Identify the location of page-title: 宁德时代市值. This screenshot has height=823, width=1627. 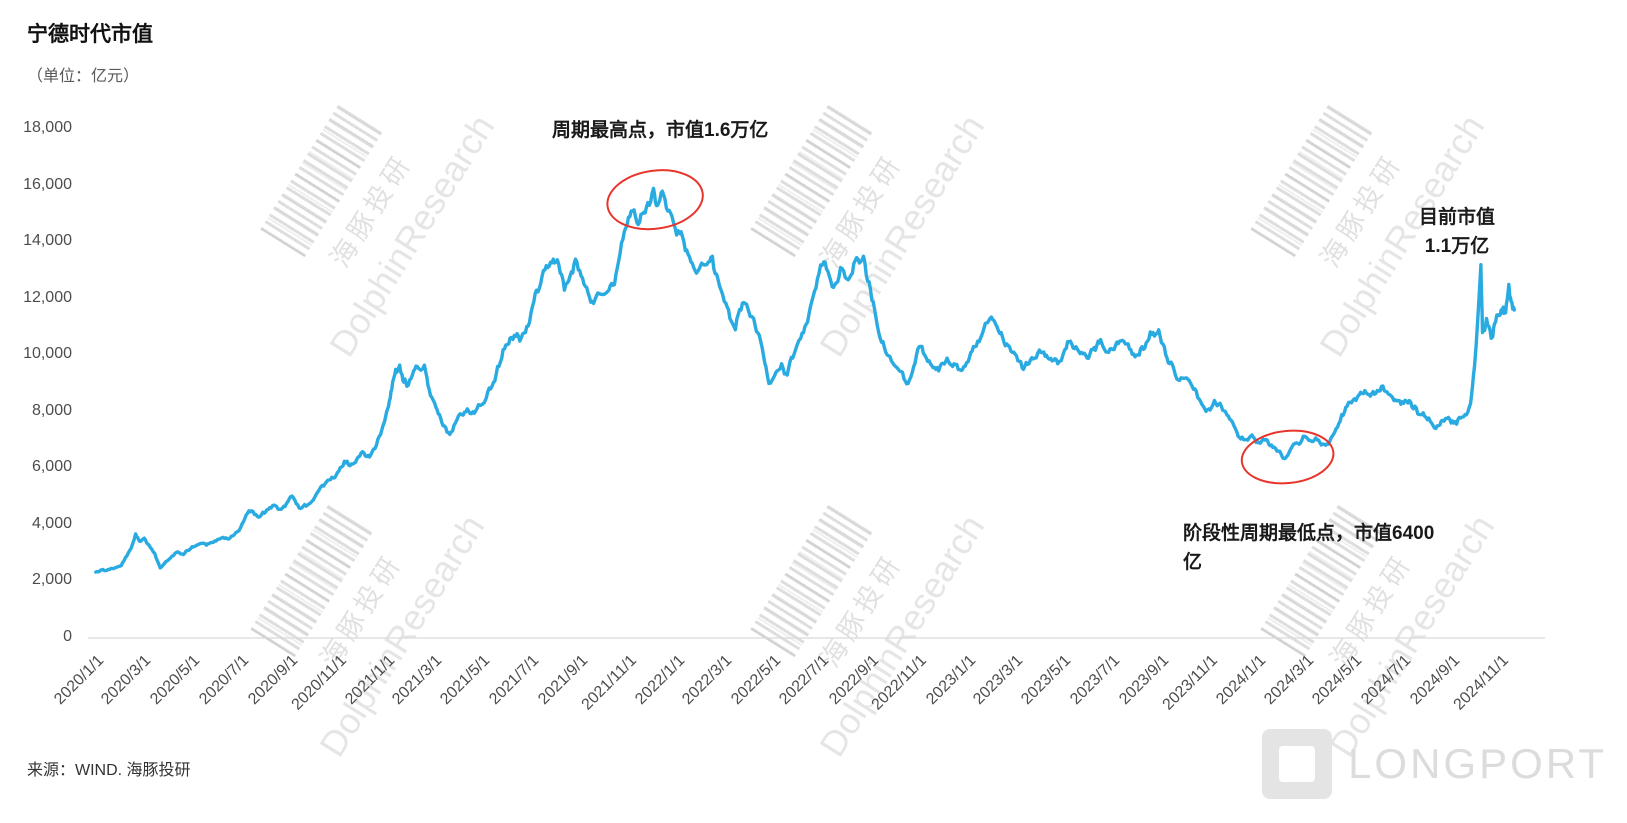
(90, 34).